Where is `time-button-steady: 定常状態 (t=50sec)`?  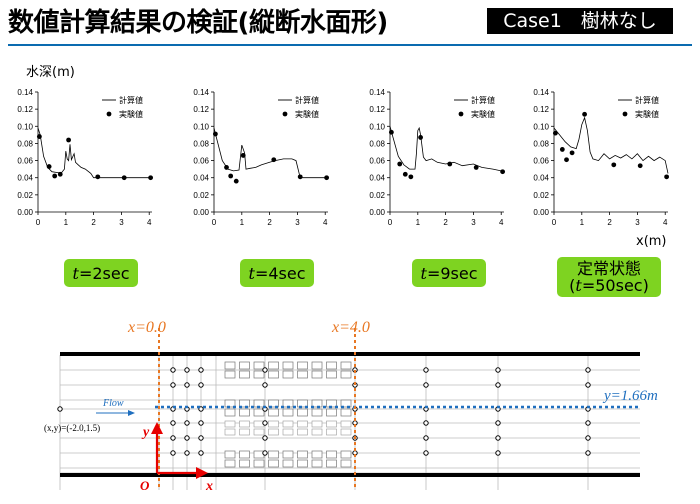
time-button-steady: 定常状態 (t=50sec) is located at coordinates (609, 277).